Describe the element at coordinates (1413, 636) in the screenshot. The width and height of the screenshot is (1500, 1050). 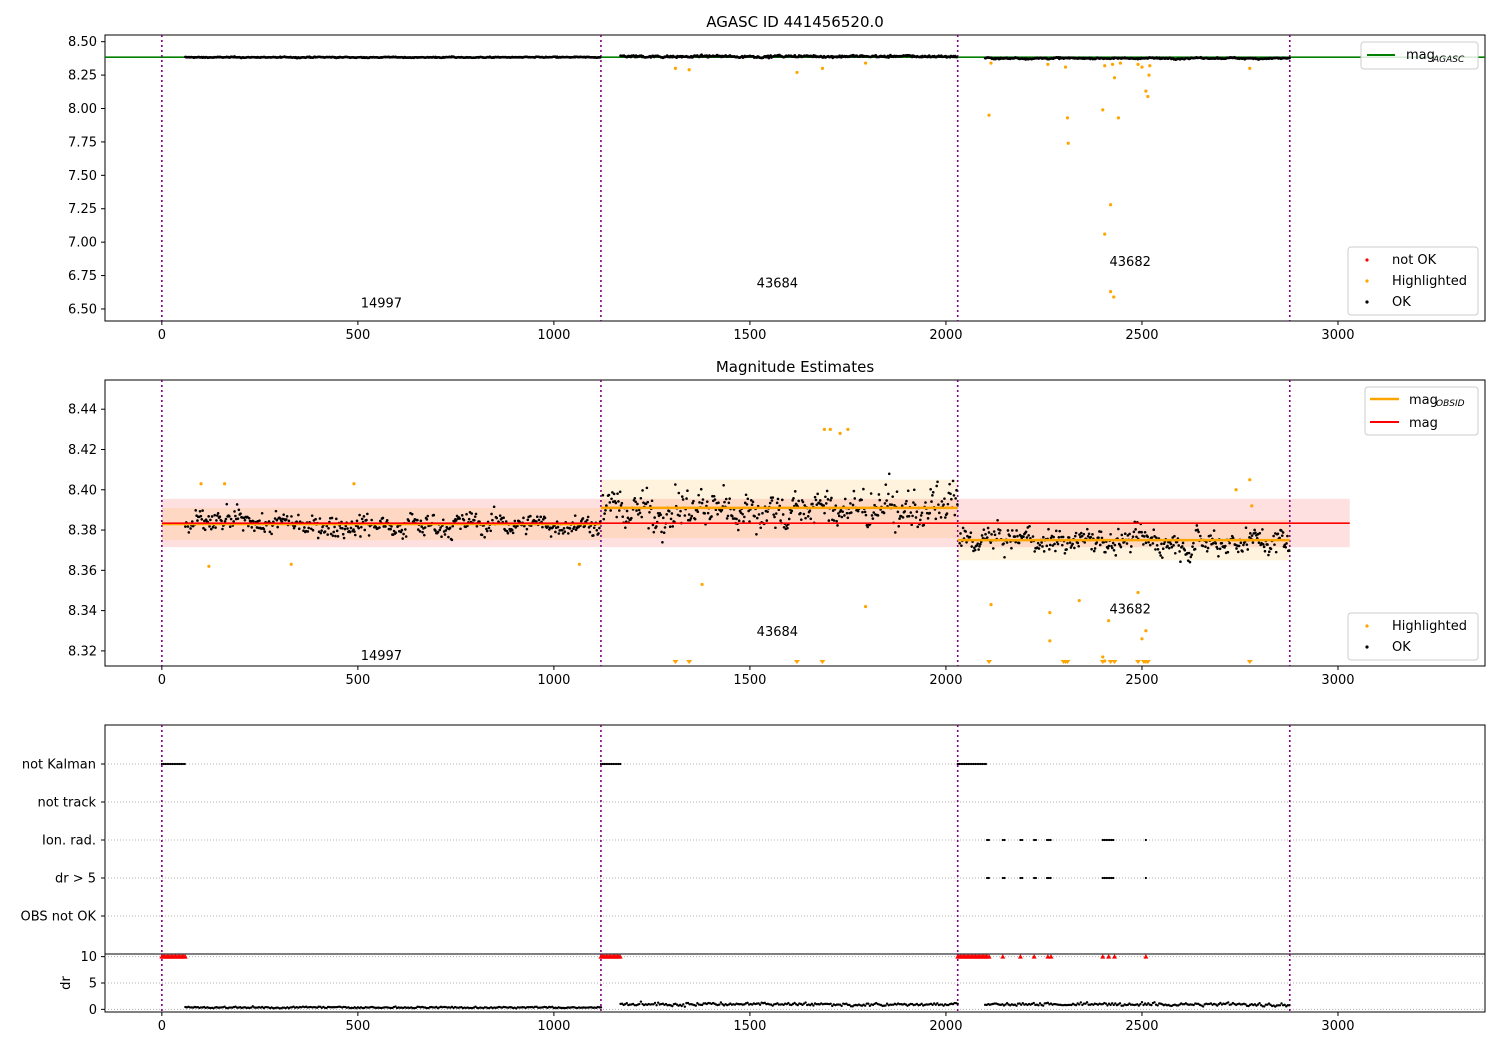
I see `legend-lower: Highlighted OK` at that location.